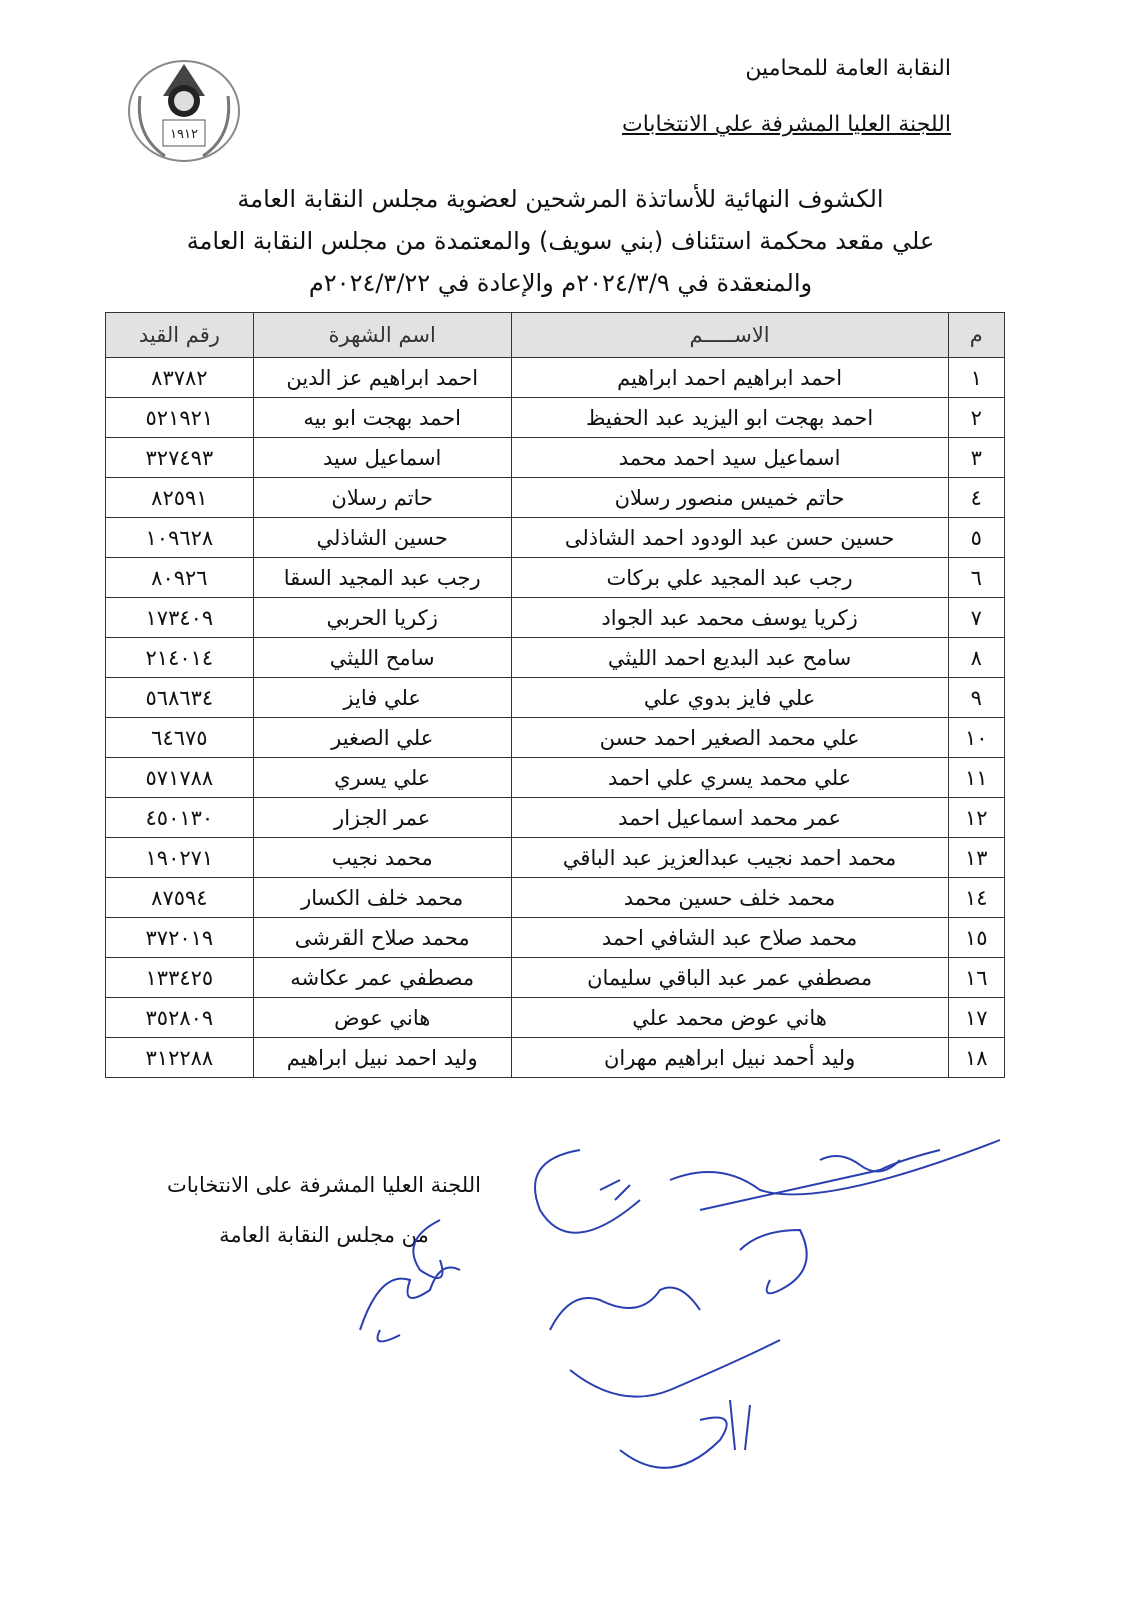 Image resolution: width=1131 pixels, height=1600 pixels. What do you see at coordinates (323, 1185) in the screenshot?
I see `footer-line-1: اللجنة العليا المشرفة على الانتخابات` at bounding box center [323, 1185].